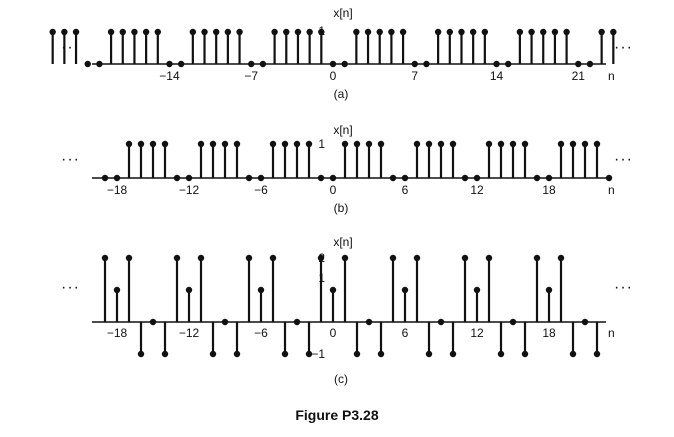 The image size is (674, 437). Describe the element at coordinates (70, 159) in the screenshot. I see `panel-b-ellipsis-left: ···` at that location.